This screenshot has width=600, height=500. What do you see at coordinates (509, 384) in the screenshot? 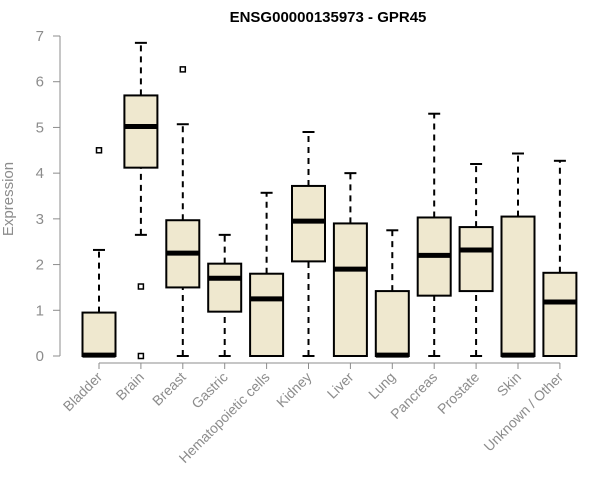
I see `x-tick-label: Skin` at bounding box center [509, 384].